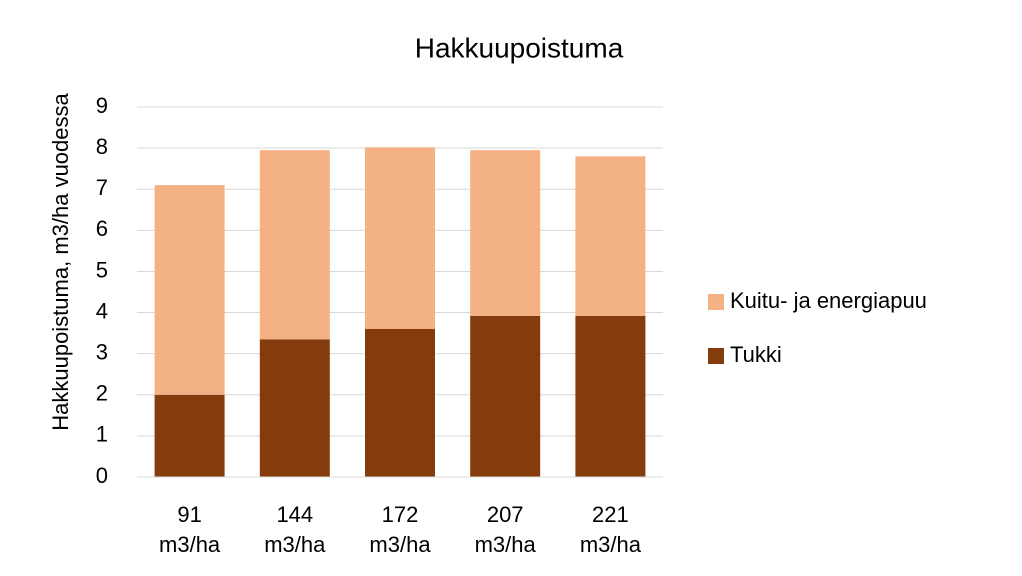 The height and width of the screenshot is (576, 1022). I want to click on y-axis-label: Hakkuupoistuma, m3/ha vuodessa, so click(60, 261).